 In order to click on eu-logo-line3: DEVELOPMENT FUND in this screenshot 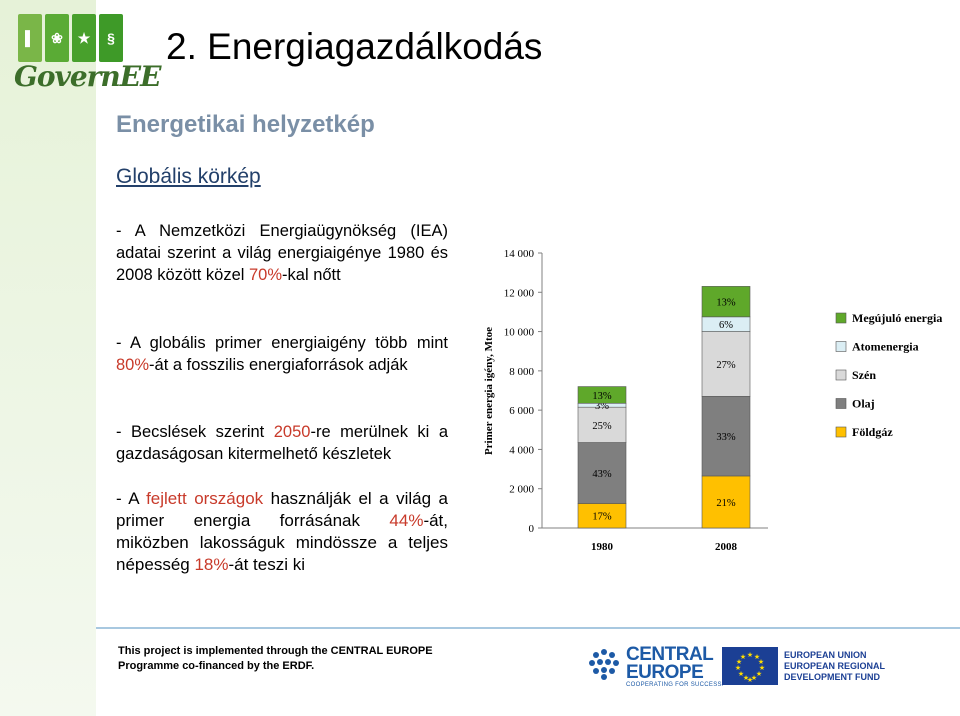, I will do `click(832, 677)`.